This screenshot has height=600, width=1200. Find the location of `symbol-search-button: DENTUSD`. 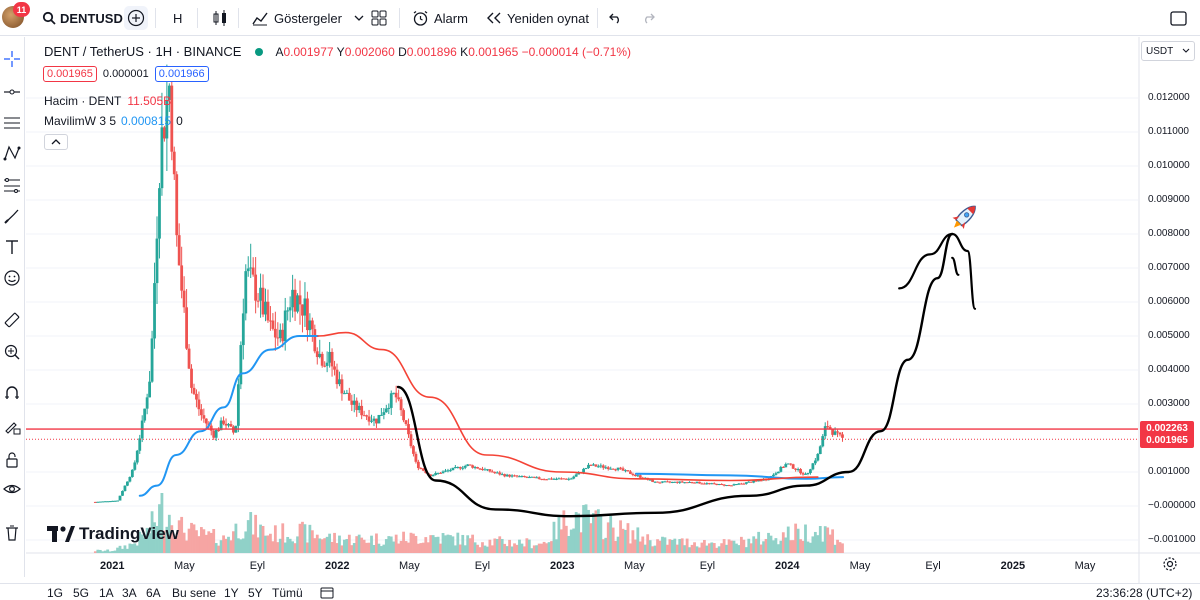

symbol-search-button: DENTUSD is located at coordinates (82, 18).